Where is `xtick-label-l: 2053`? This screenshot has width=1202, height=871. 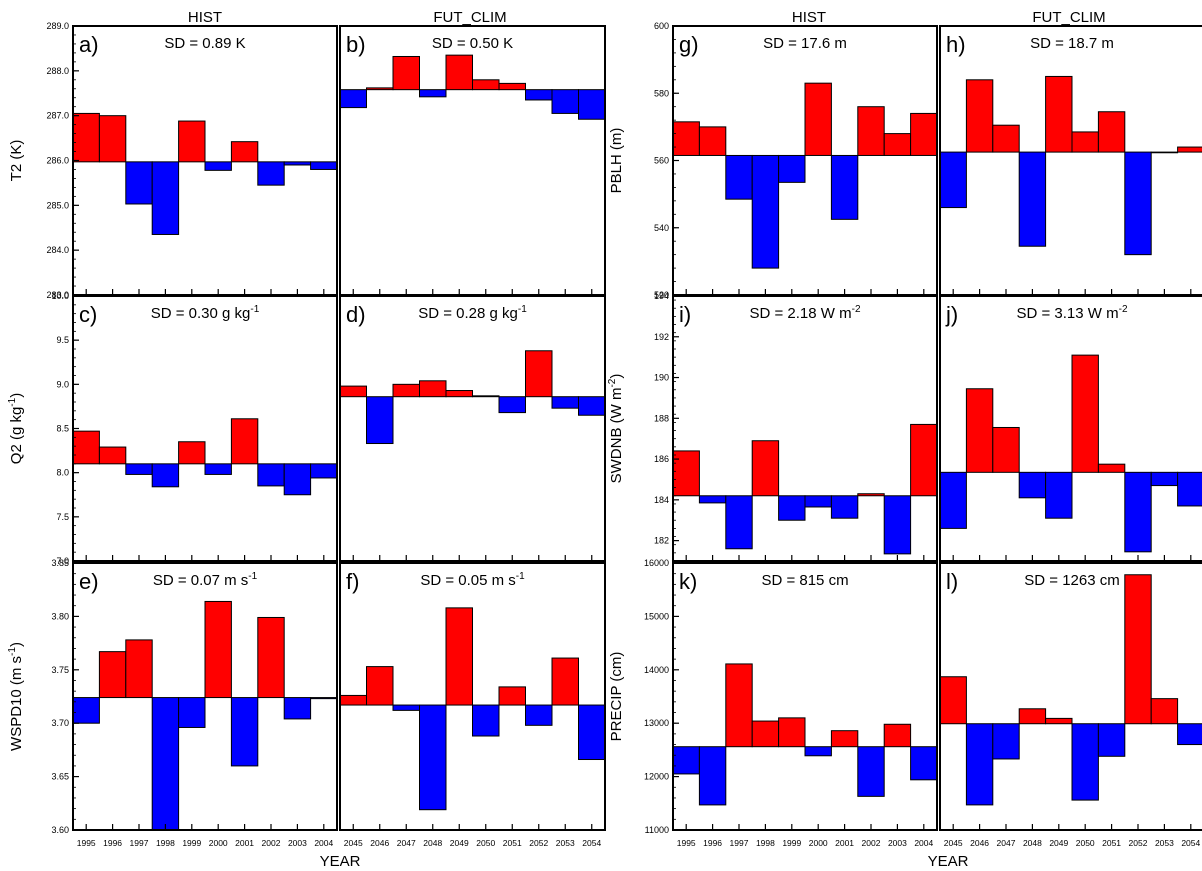
xtick-label-l: 2053 is located at coordinates (1164, 843).